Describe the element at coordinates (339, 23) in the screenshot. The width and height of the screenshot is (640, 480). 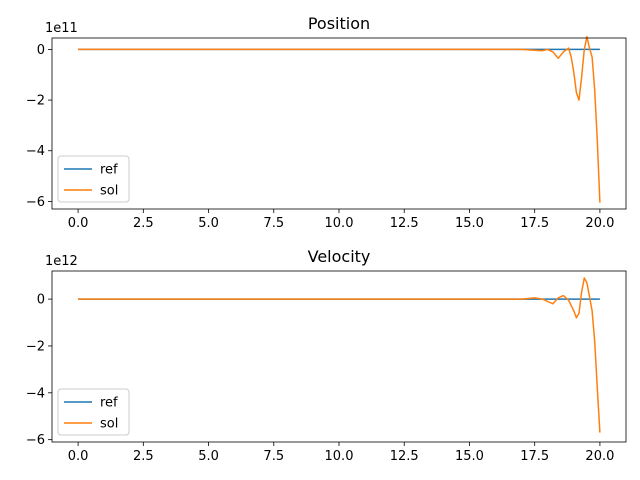
I see `chart-title: Position` at that location.